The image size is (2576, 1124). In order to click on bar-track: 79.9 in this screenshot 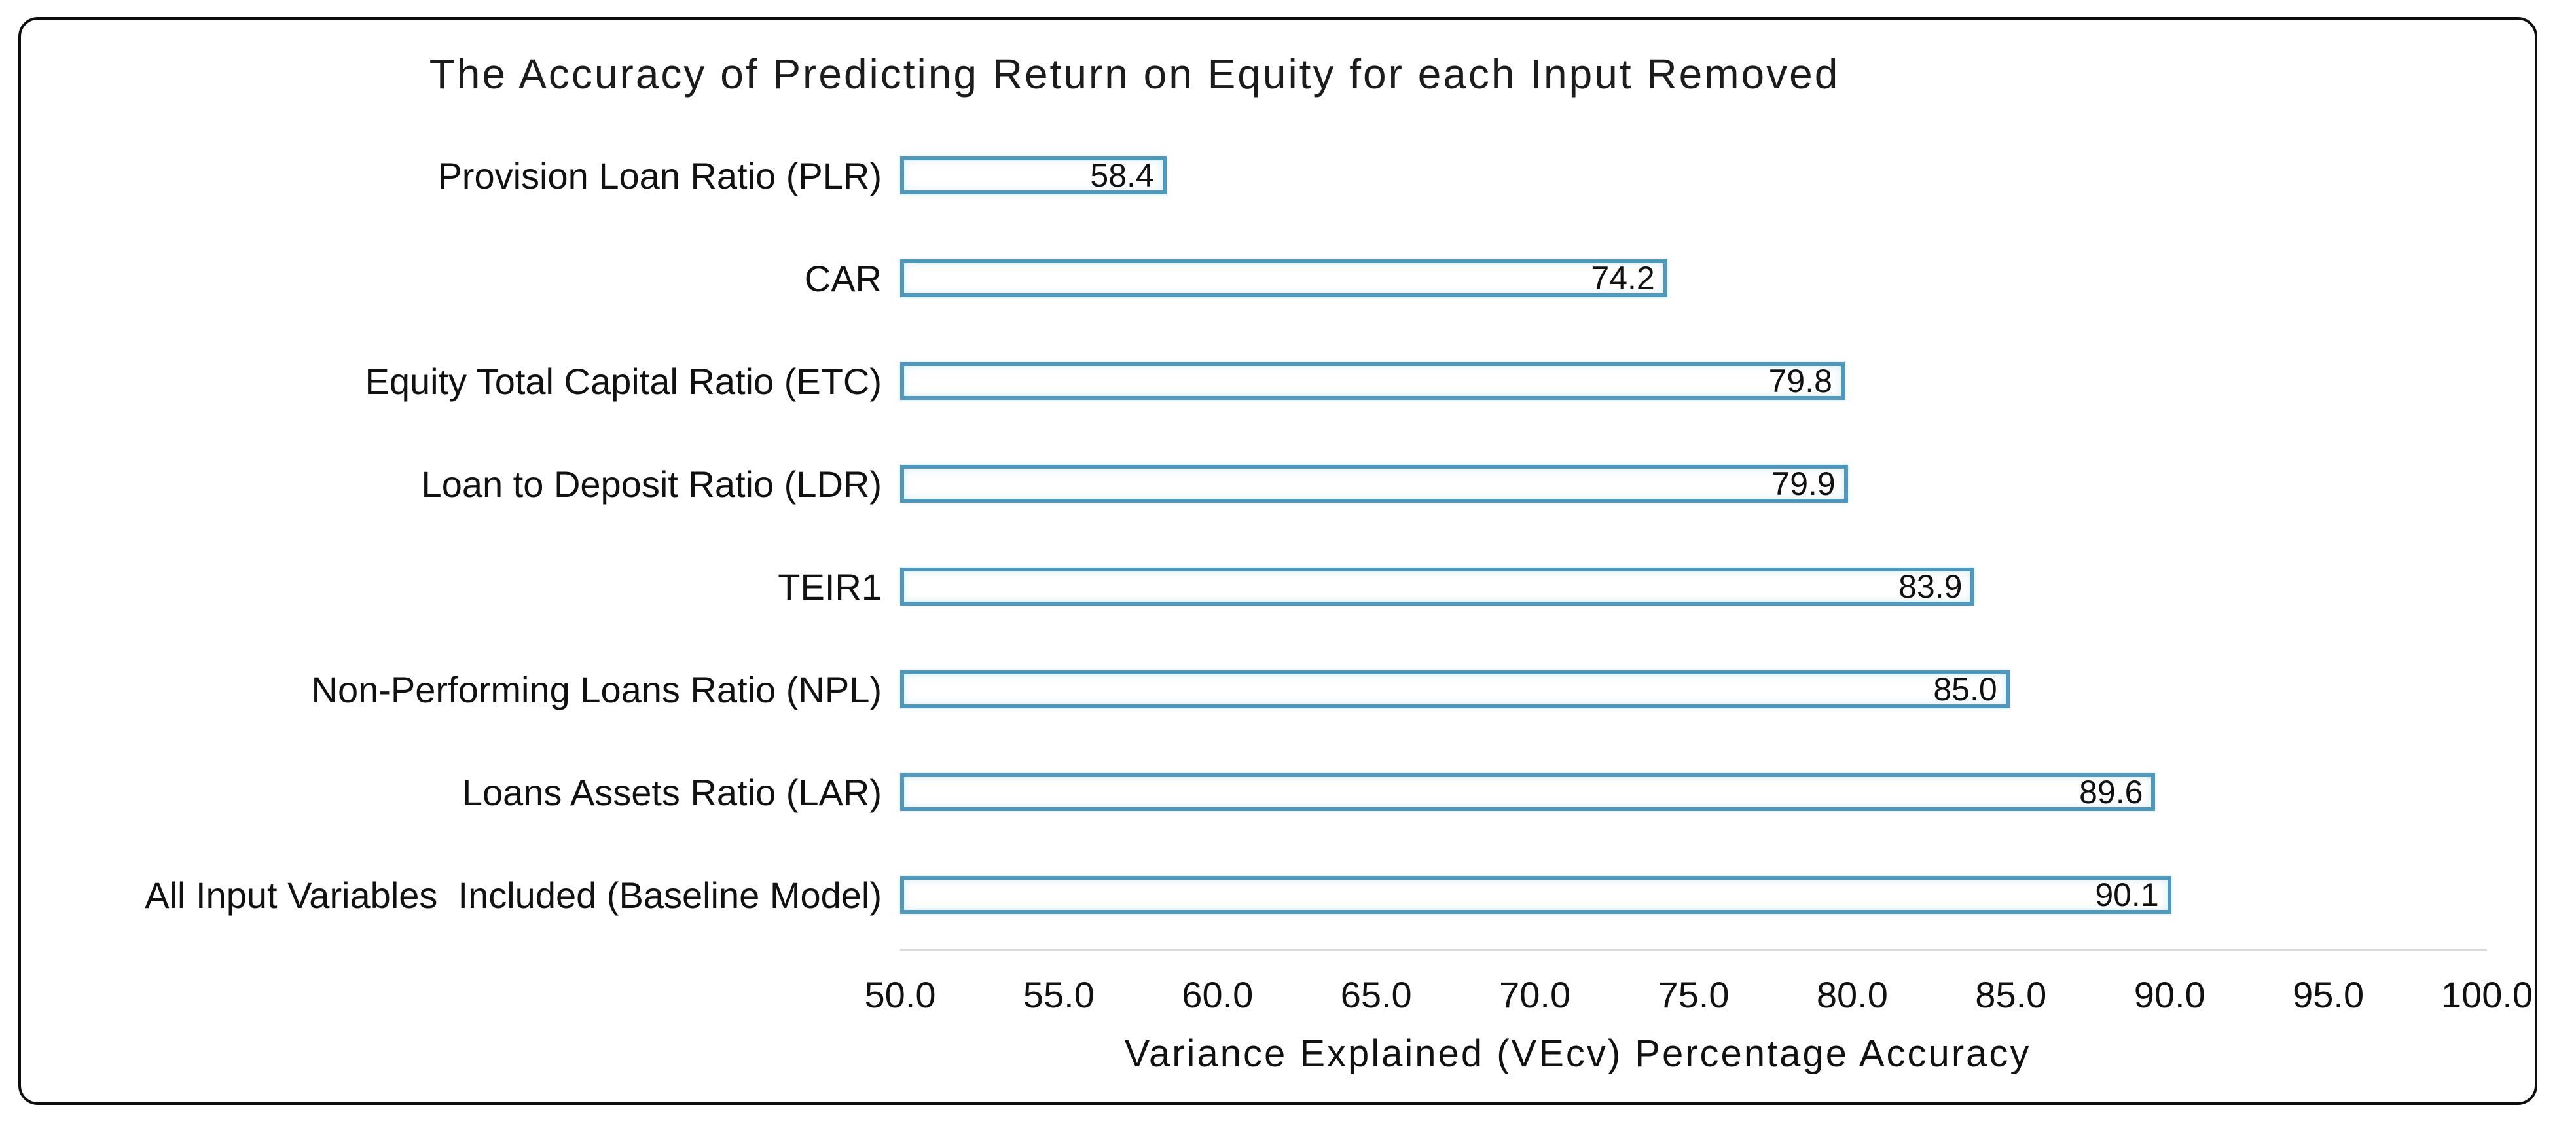, I will do `click(1692, 484)`.